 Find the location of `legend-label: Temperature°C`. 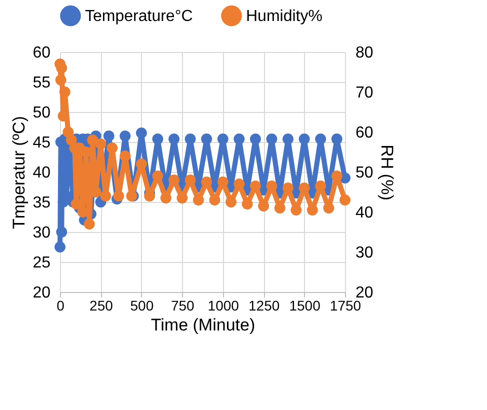

legend-label: Temperature°C is located at coordinates (139, 16).